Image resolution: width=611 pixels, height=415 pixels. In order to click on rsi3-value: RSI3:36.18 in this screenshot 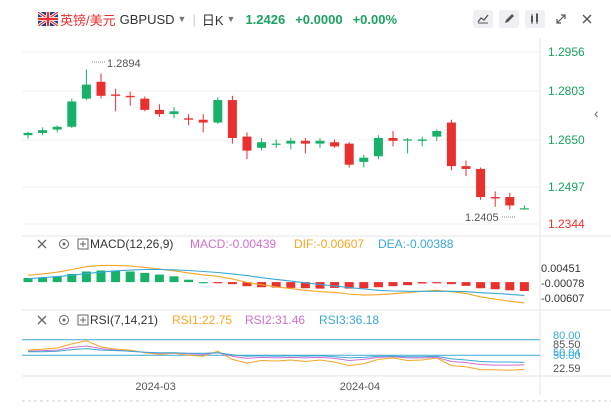, I will do `click(349, 320)`.